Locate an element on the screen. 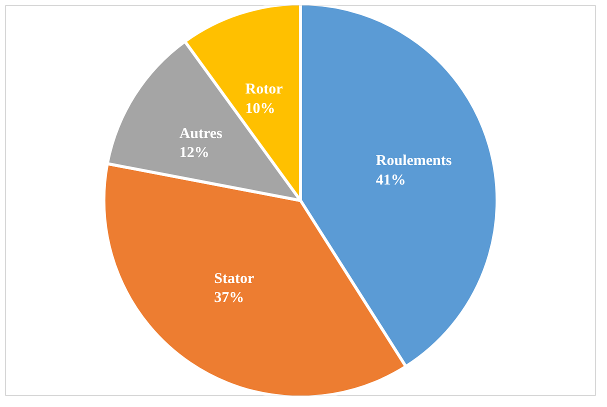 This screenshot has width=607, height=407. slice-label: Roulements is located at coordinates (414, 161).